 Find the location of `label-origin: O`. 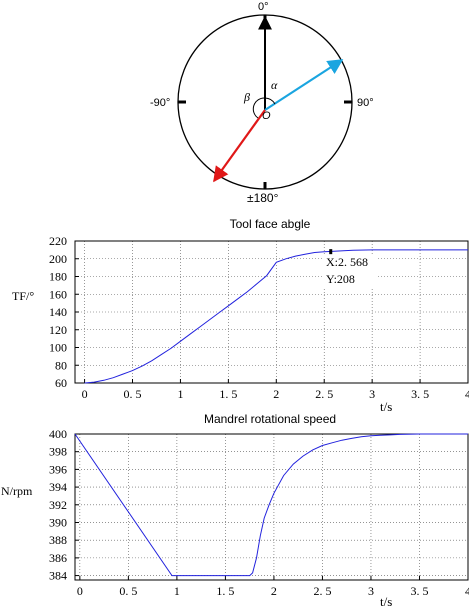

label-origin: O is located at coordinates (266, 116).